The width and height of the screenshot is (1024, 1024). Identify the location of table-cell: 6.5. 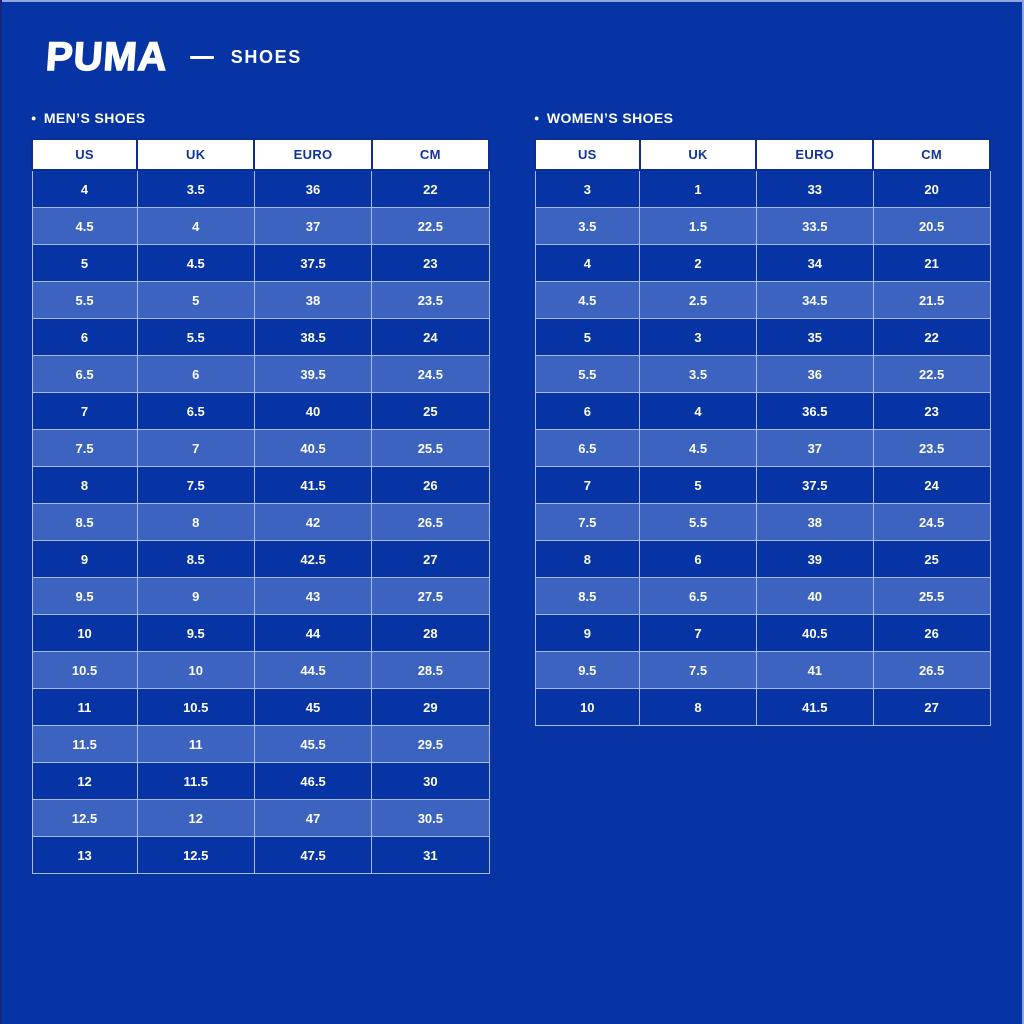
(84, 374).